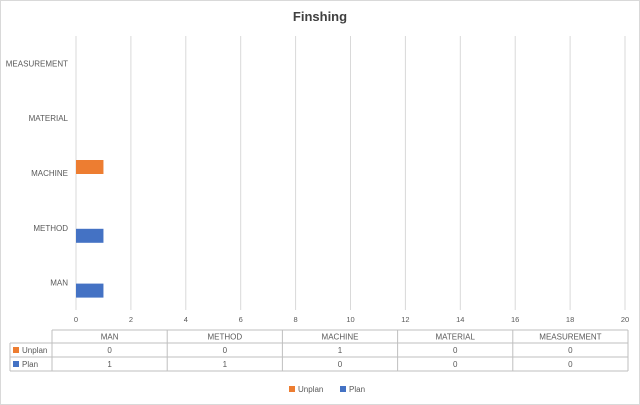  Describe the element at coordinates (343, 389) in the screenshot. I see `legend-key-plan` at that location.